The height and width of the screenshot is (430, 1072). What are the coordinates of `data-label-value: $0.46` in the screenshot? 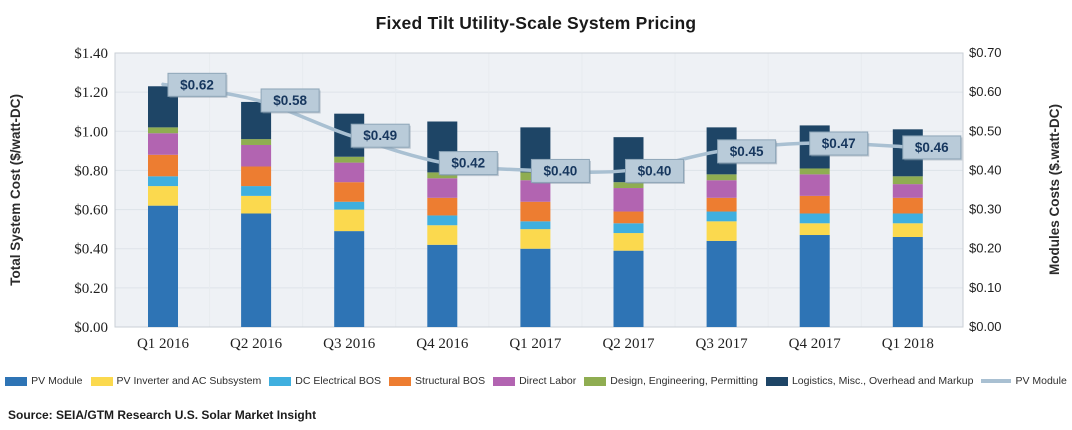 It's located at (932, 147).